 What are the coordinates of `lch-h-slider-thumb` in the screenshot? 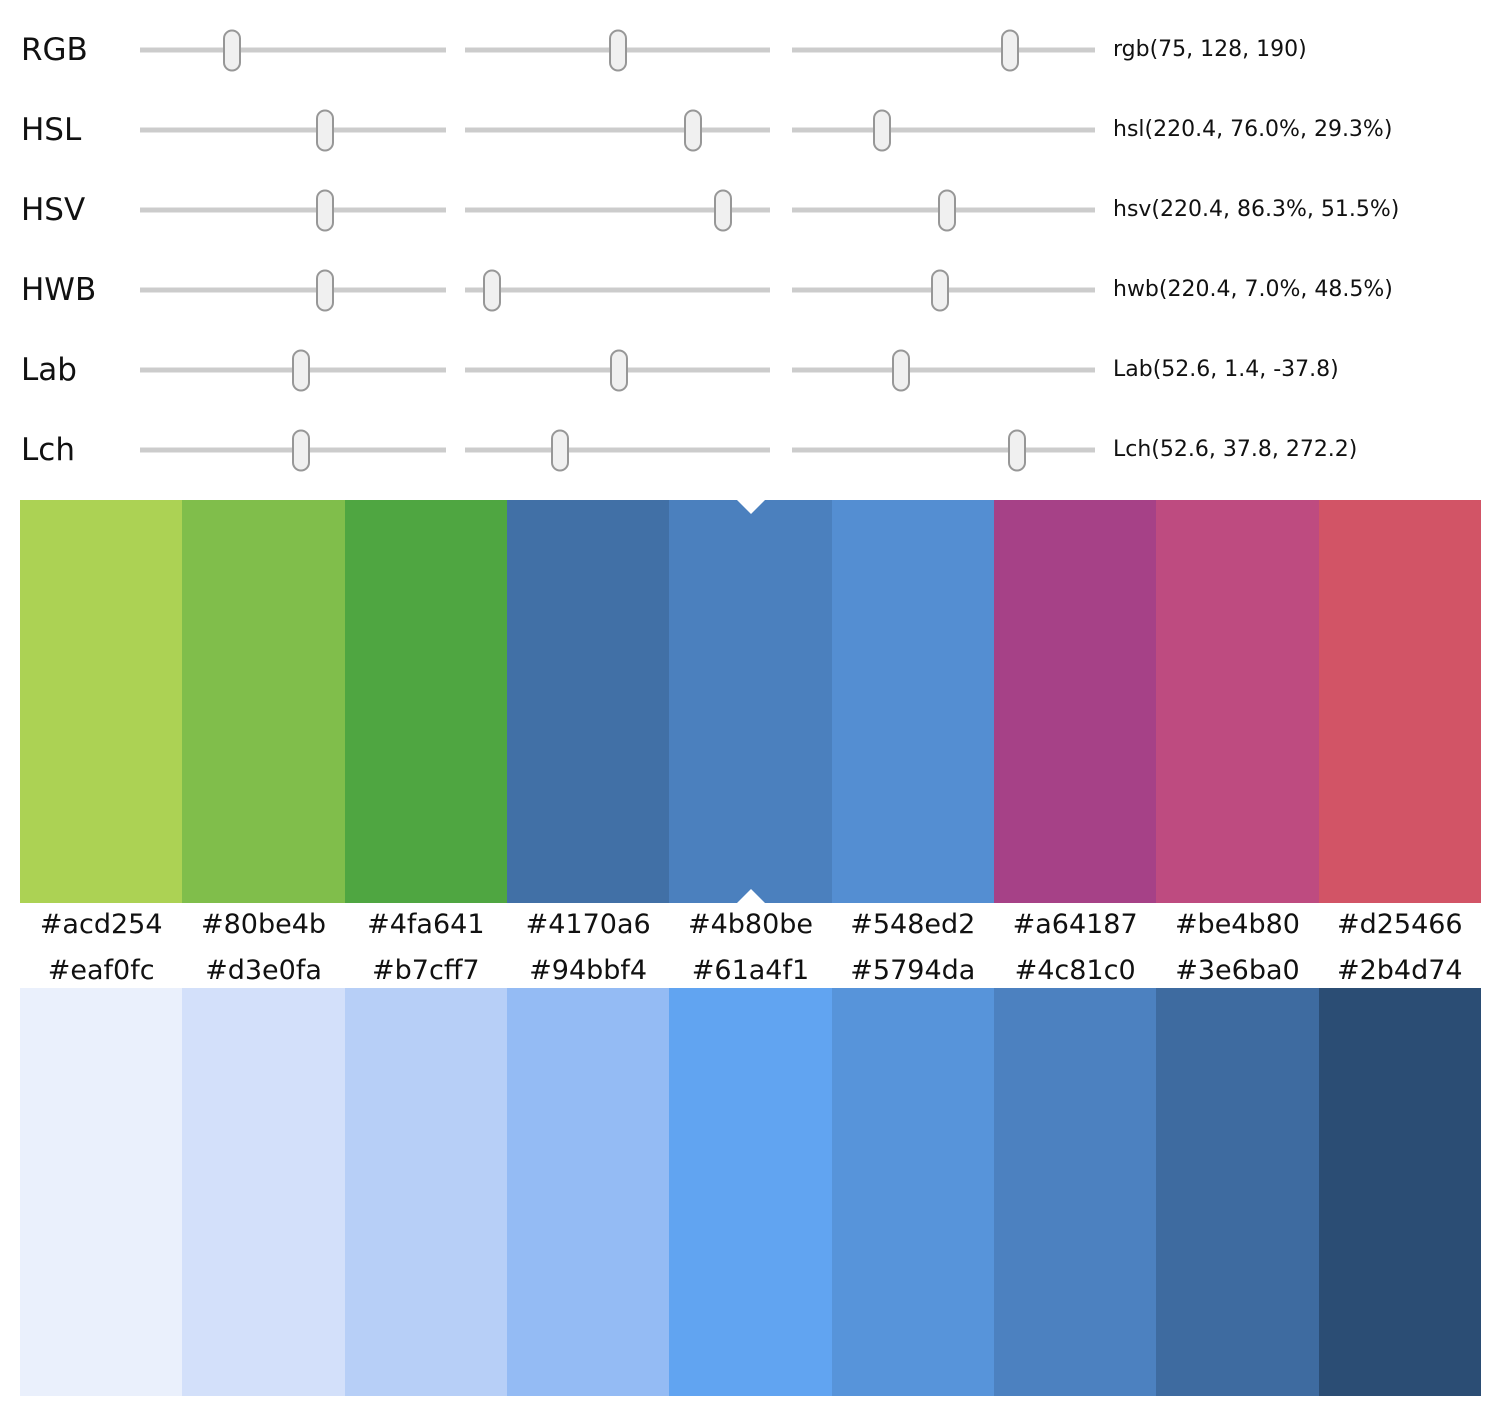 It's located at (1016, 450).